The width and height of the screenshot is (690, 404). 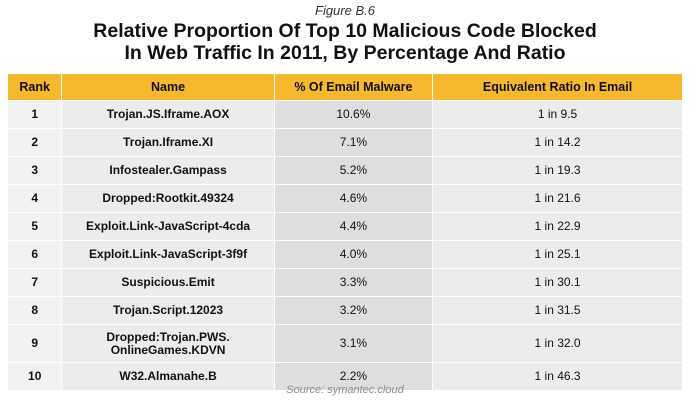 I want to click on header-pct: % Of Email Malware, so click(x=354, y=87).